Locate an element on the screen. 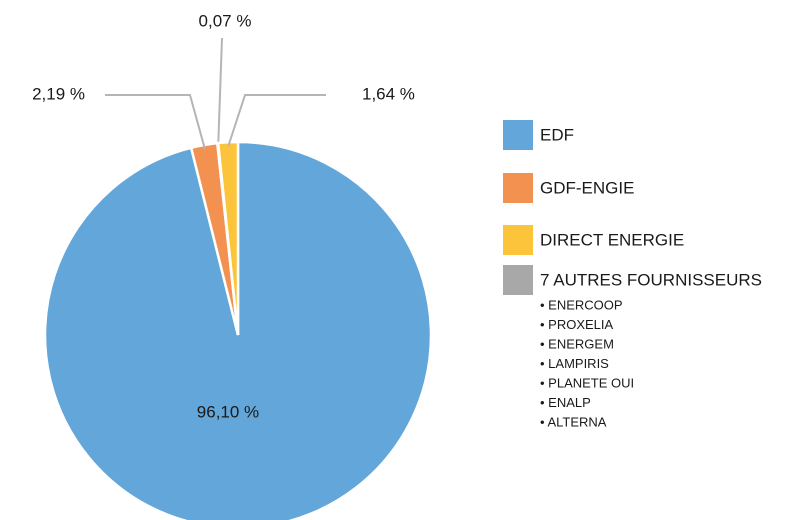 Image resolution: width=811 pixels, height=520 pixels. data-label: 2,19 % is located at coordinates (58, 93).